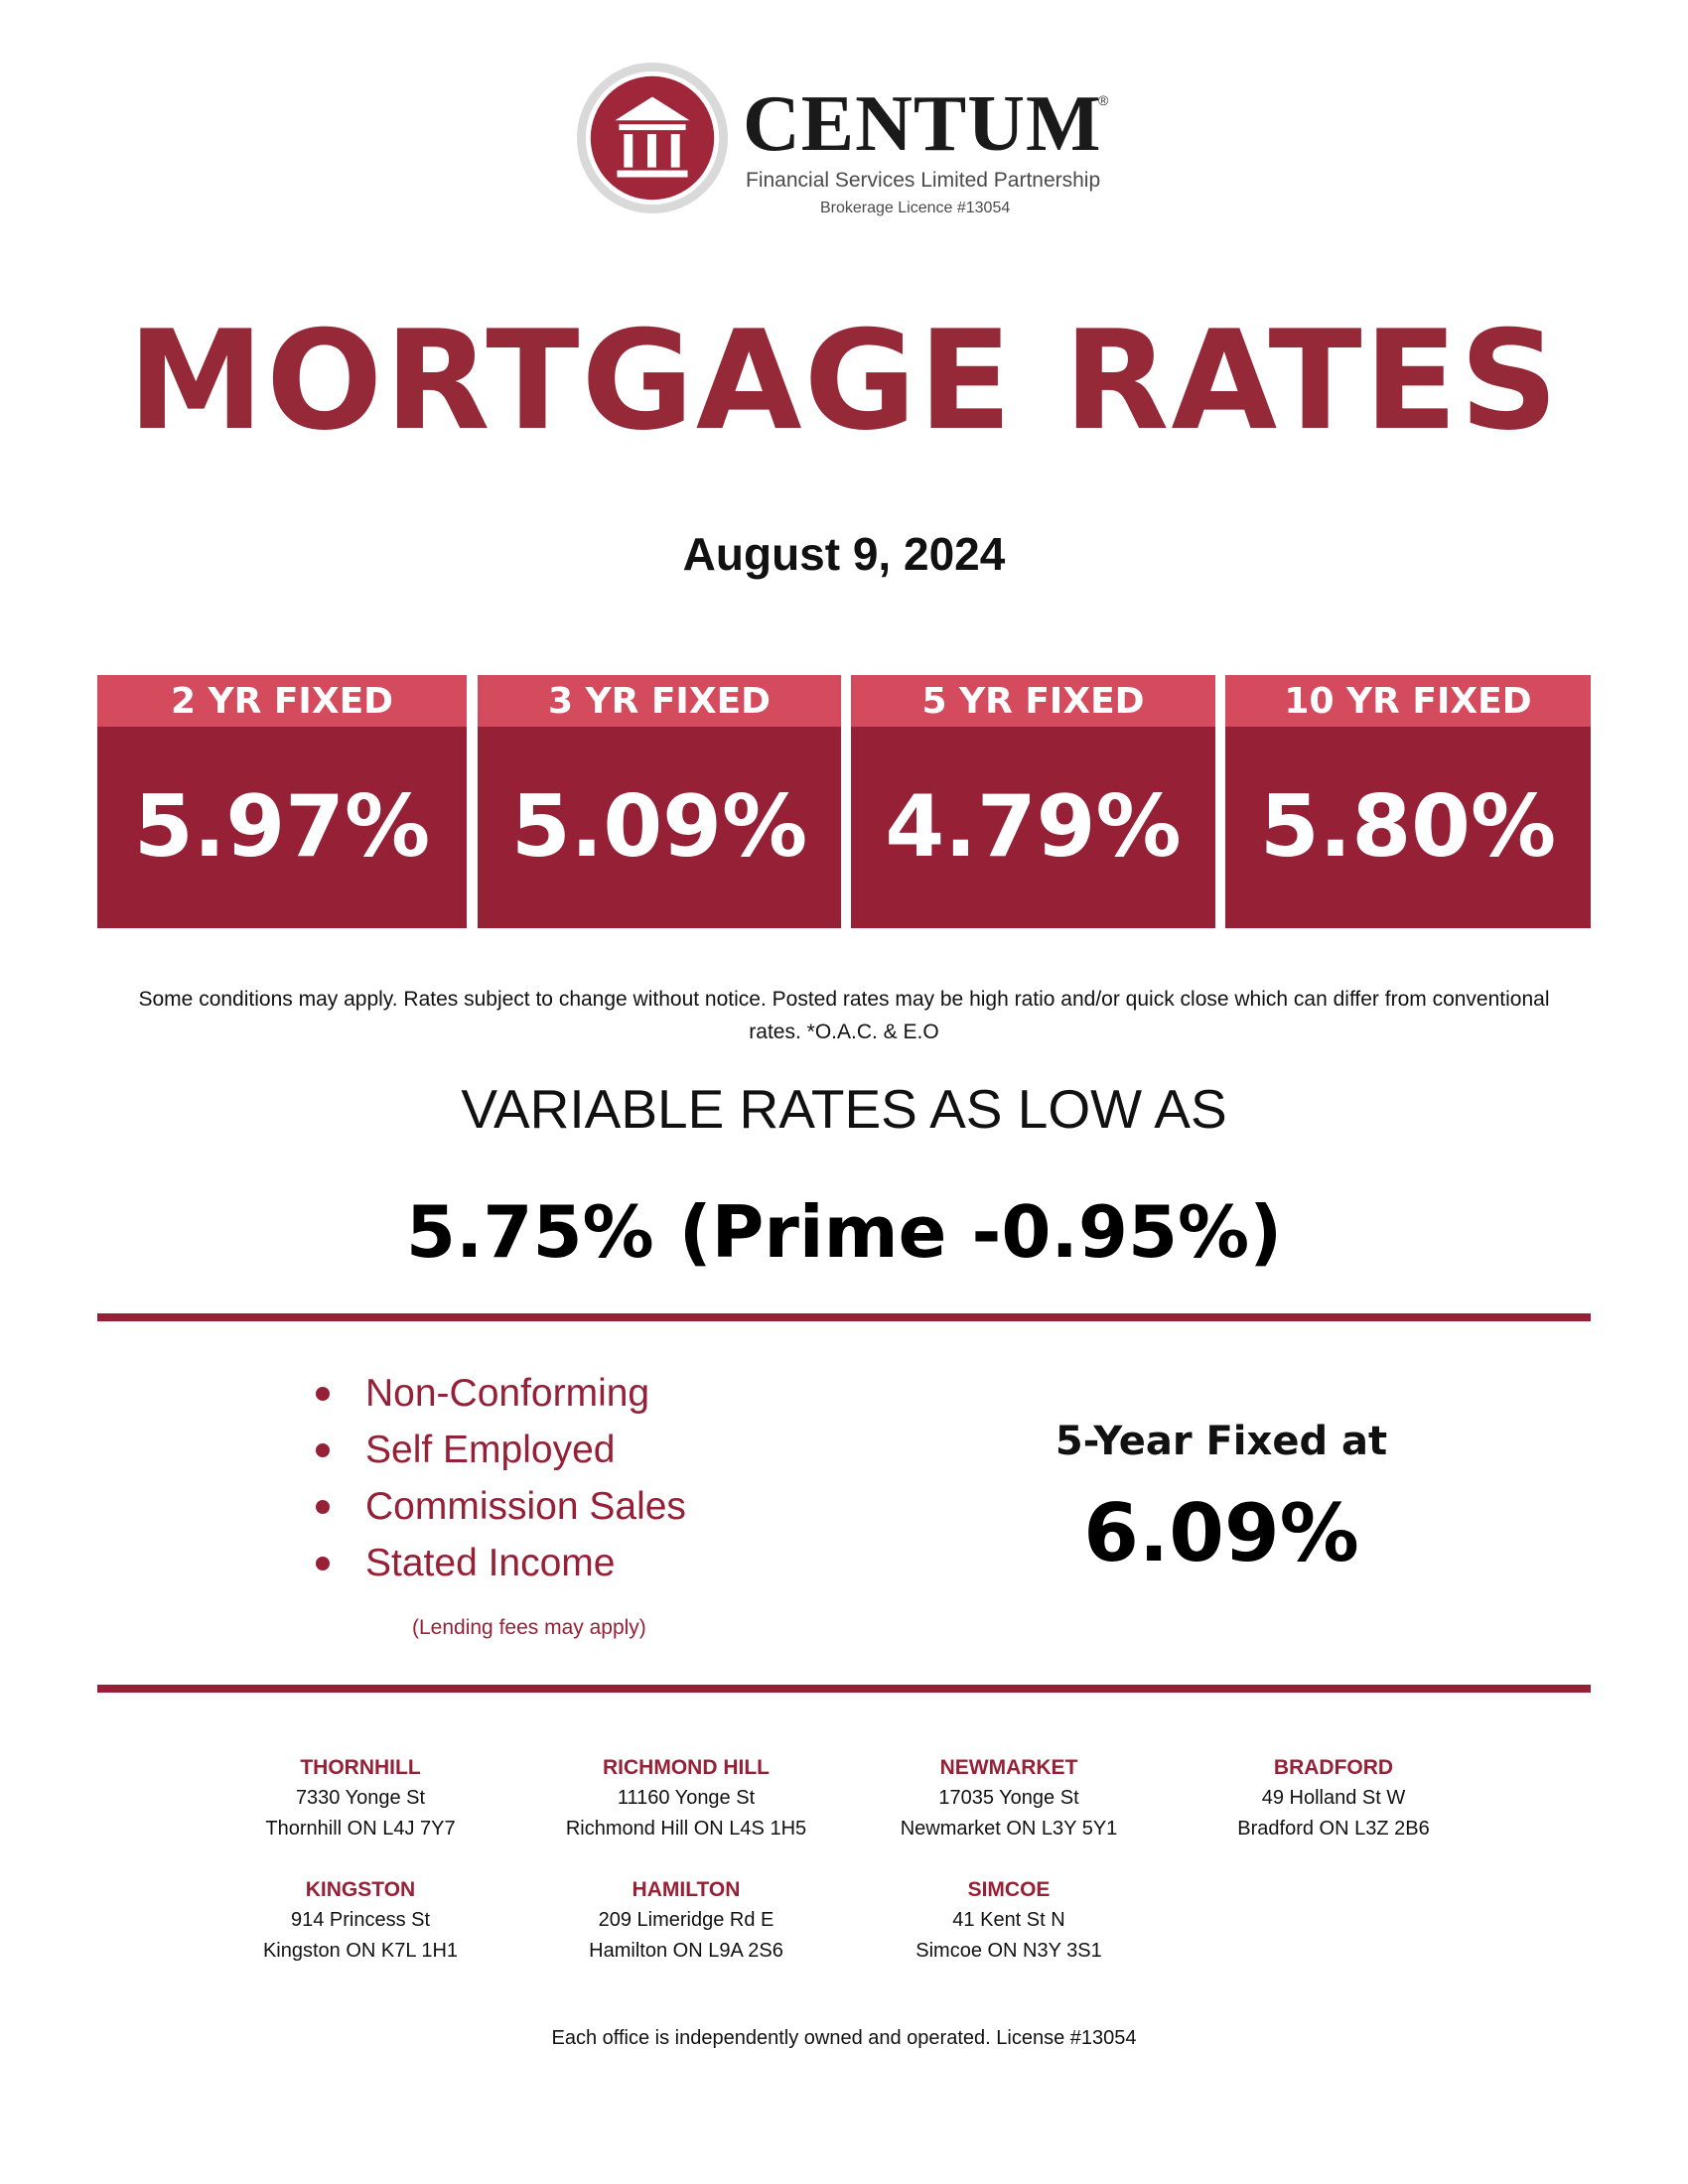 The width and height of the screenshot is (1688, 2184). I want to click on list-item-label: Commission Sales, so click(525, 1506).